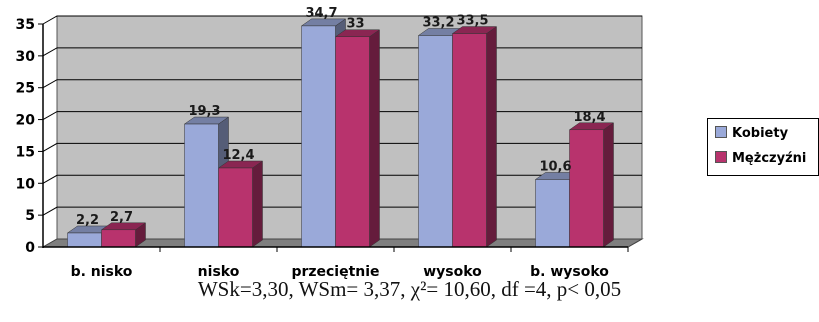 The image size is (819, 322). Describe the element at coordinates (763, 147) in the screenshot. I see `legend: Kobiety Mężczyźni` at that location.